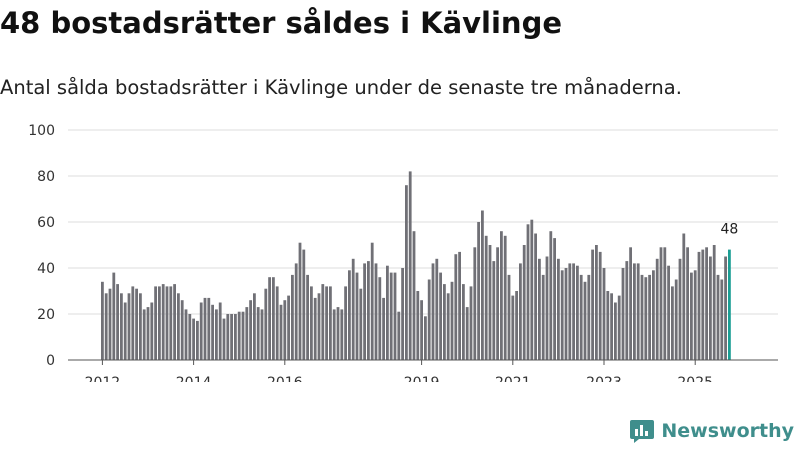 This screenshot has height=450, width=800. I want to click on x-tick-label: 2019, so click(422, 378).